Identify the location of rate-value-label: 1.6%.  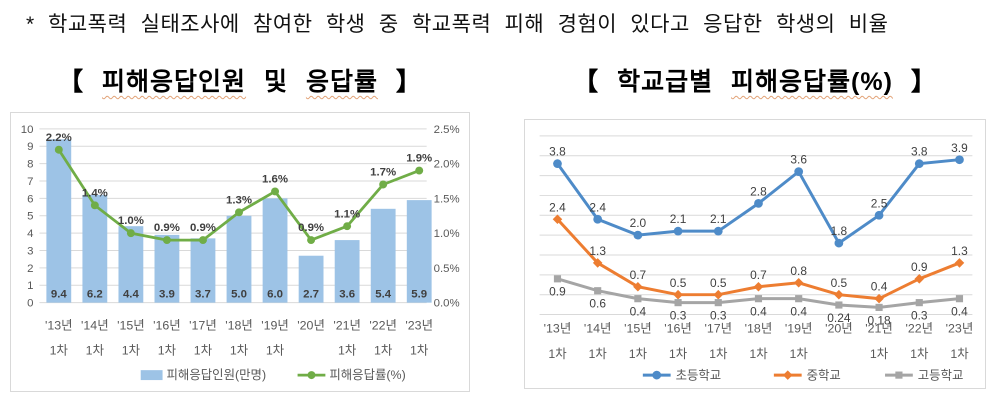
(275, 180).